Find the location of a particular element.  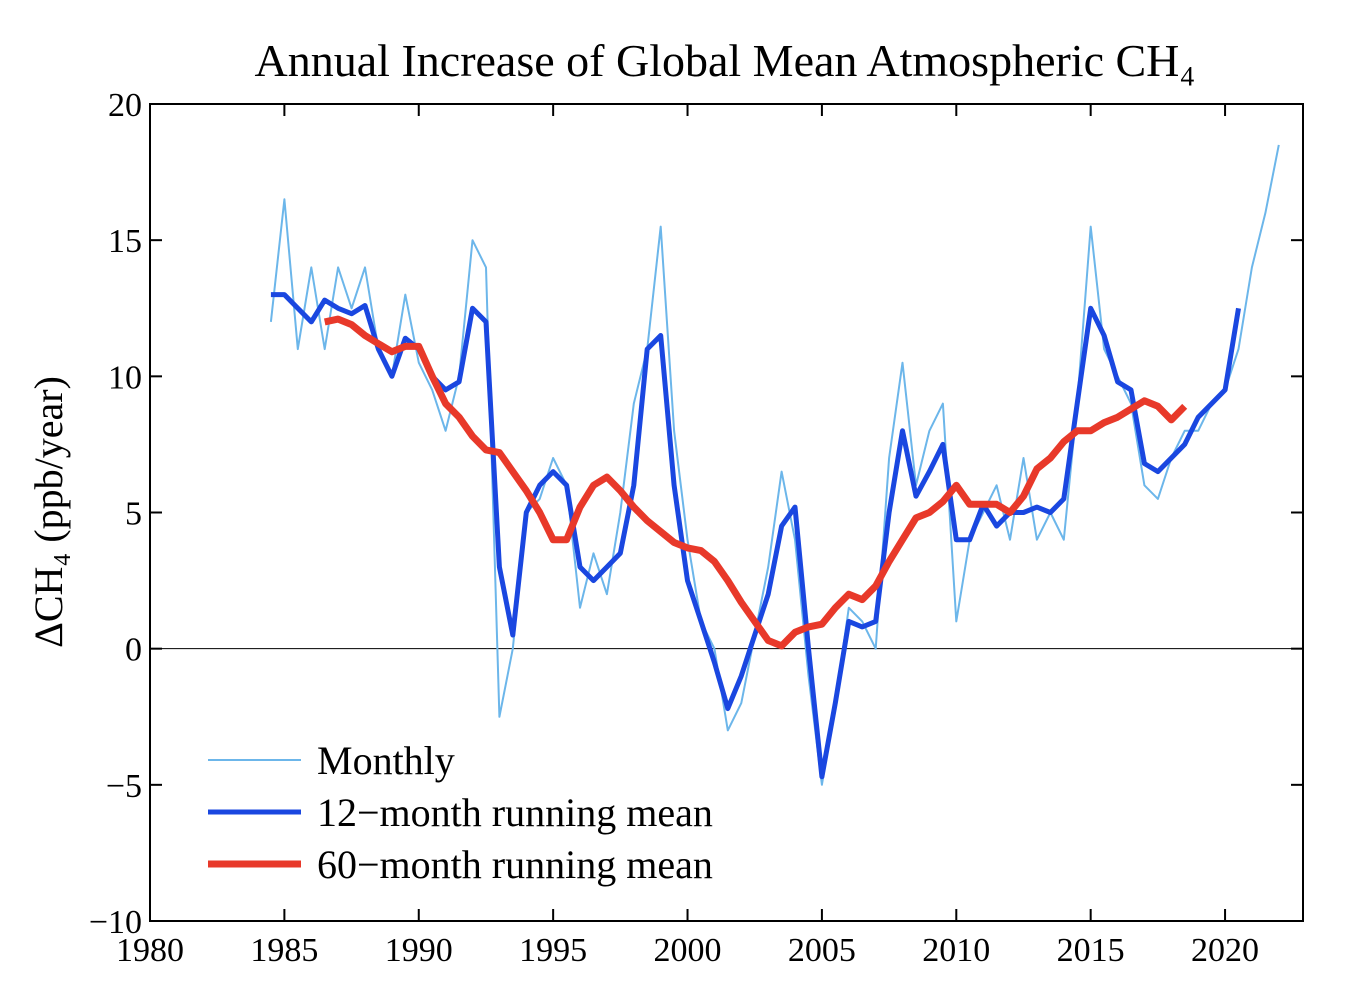

x-tick-label: 2000 is located at coordinates (688, 950).